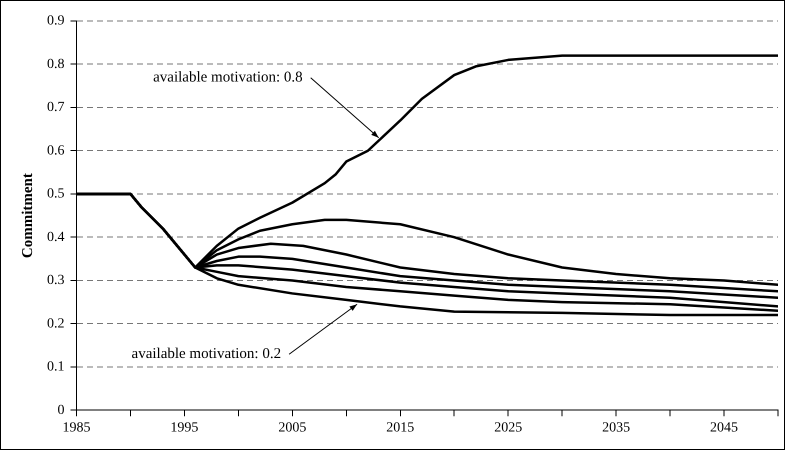 This screenshot has width=785, height=450. What do you see at coordinates (55, 150) in the screenshot?
I see `y-tick-label: 0.6` at bounding box center [55, 150].